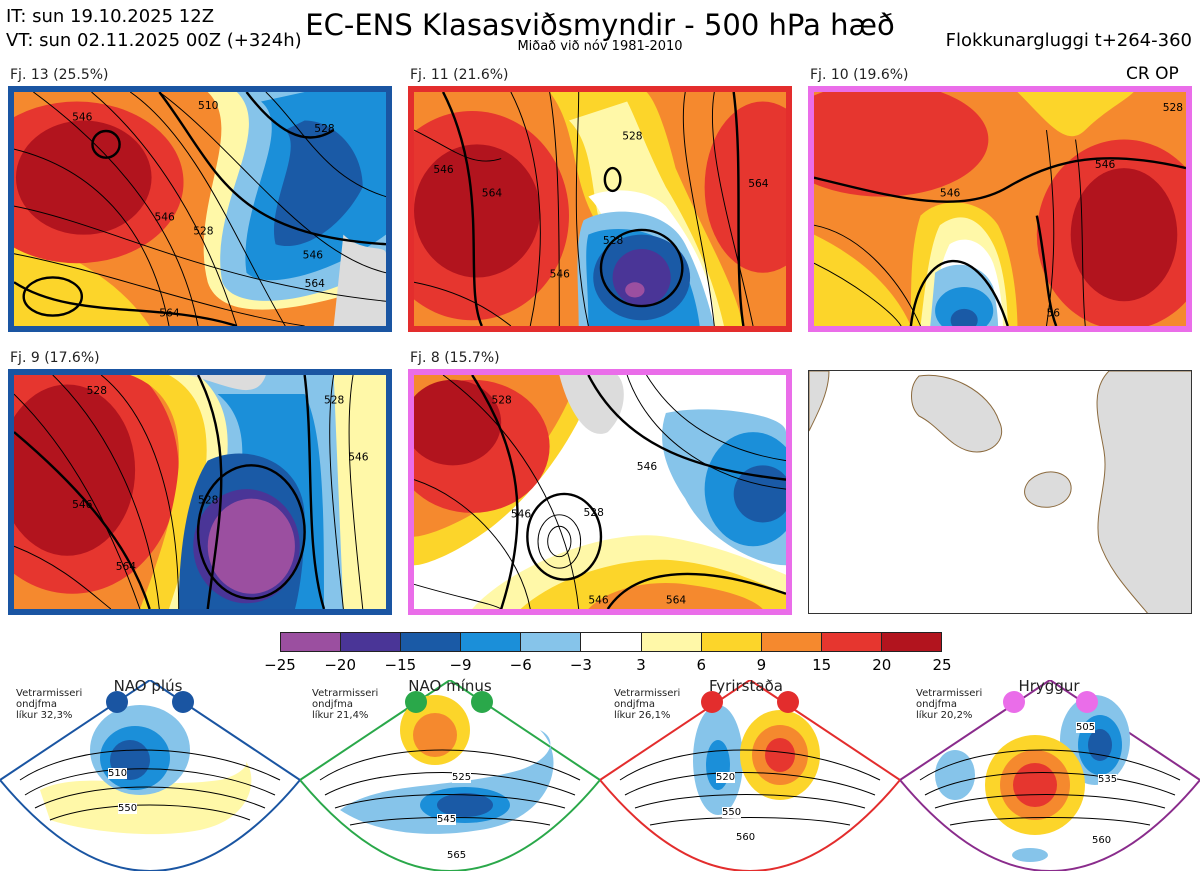 This screenshot has height=871, width=1200. What do you see at coordinates (457, 855) in the screenshot?
I see `regime-contour-label: 565` at bounding box center [457, 855].